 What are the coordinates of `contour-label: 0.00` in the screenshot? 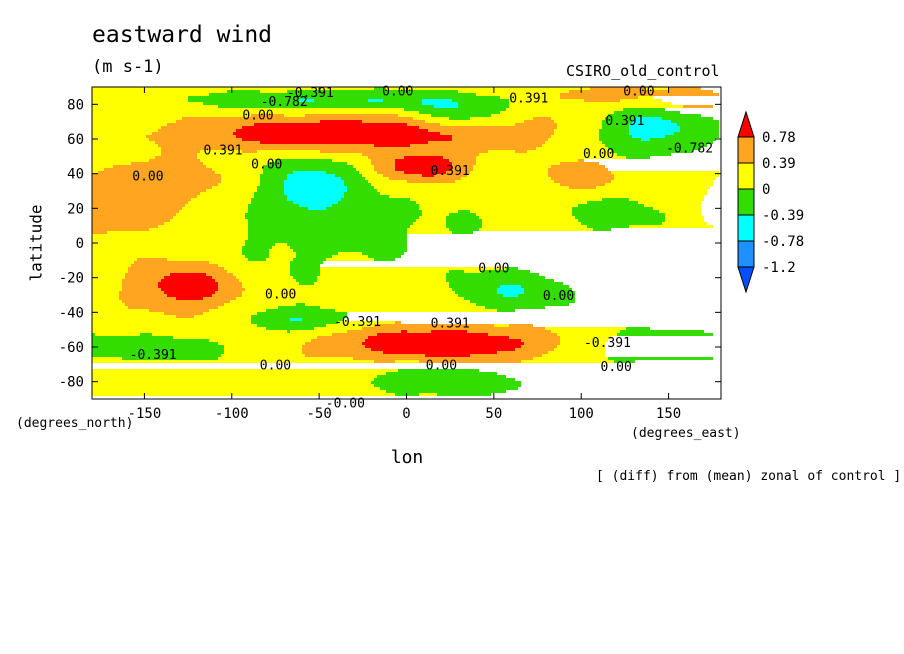 It's located at (616, 367).